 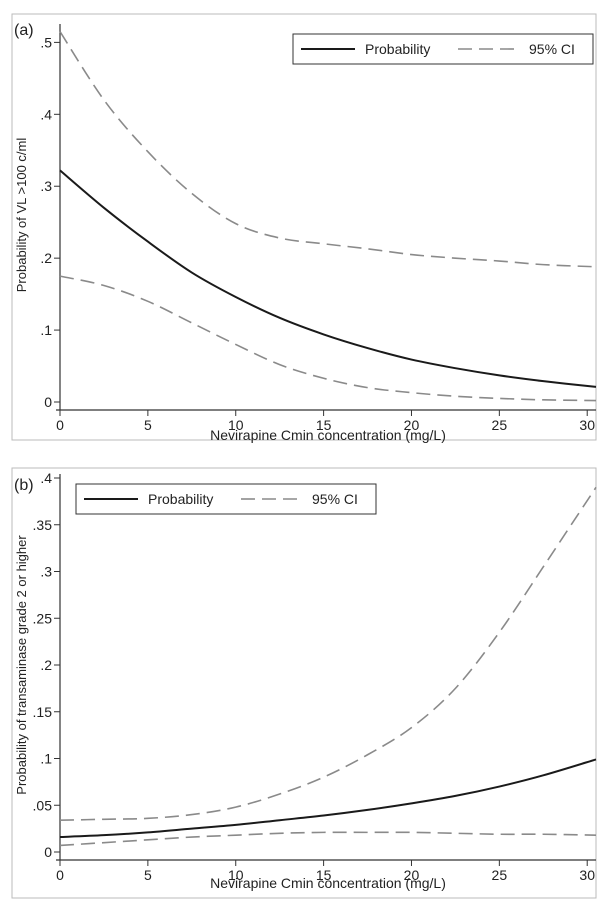 I want to click on panel-label: (a), so click(x=24, y=30).